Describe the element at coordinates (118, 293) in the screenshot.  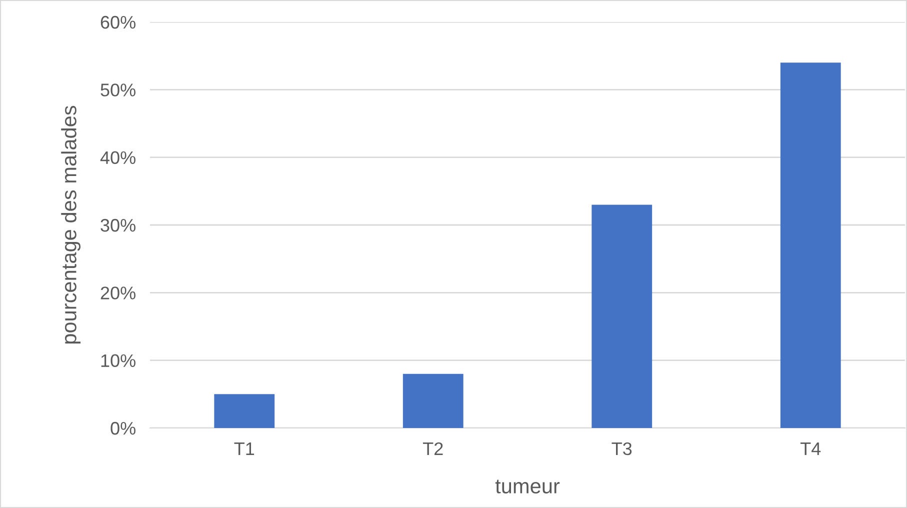
I see `y-tick-label: 20%` at that location.